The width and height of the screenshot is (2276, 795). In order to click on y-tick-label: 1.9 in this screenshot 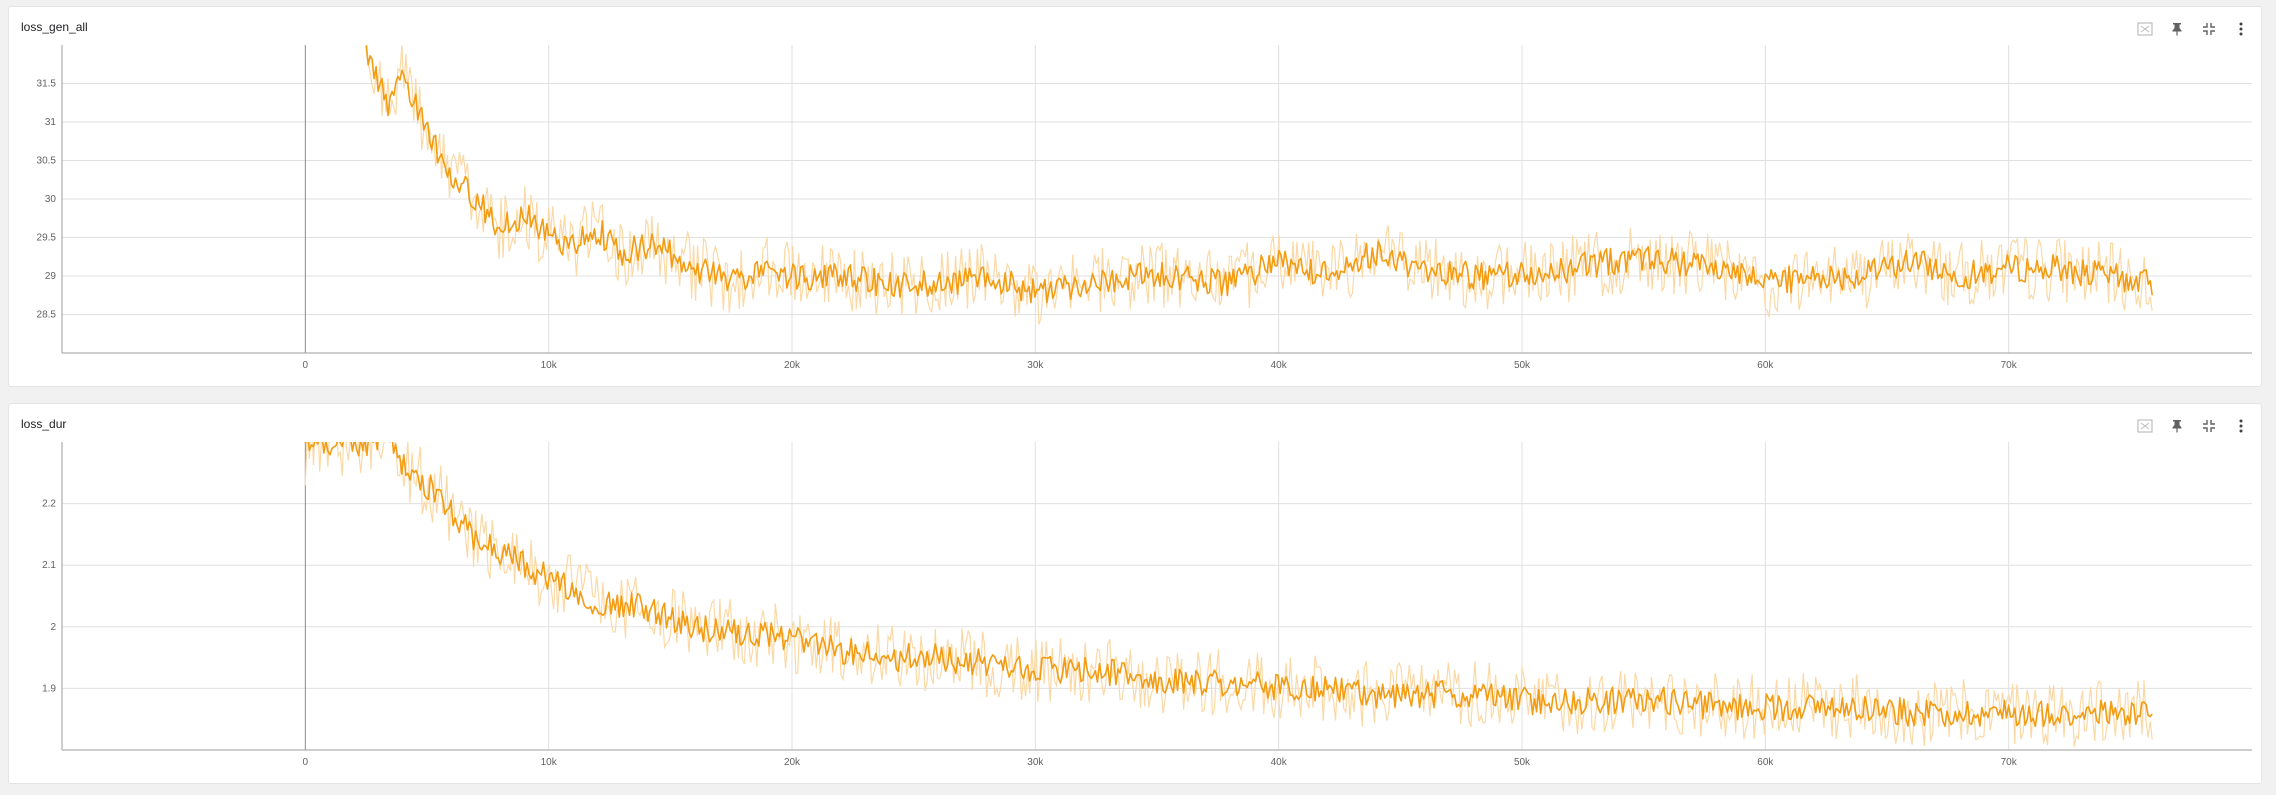, I will do `click(49, 688)`.